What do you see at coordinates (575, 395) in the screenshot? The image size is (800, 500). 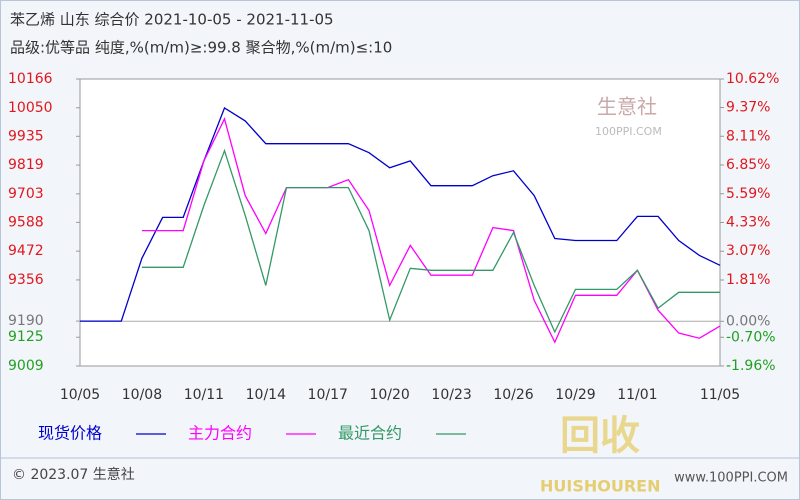 I see `x-tick-label: 10/29` at bounding box center [575, 395].